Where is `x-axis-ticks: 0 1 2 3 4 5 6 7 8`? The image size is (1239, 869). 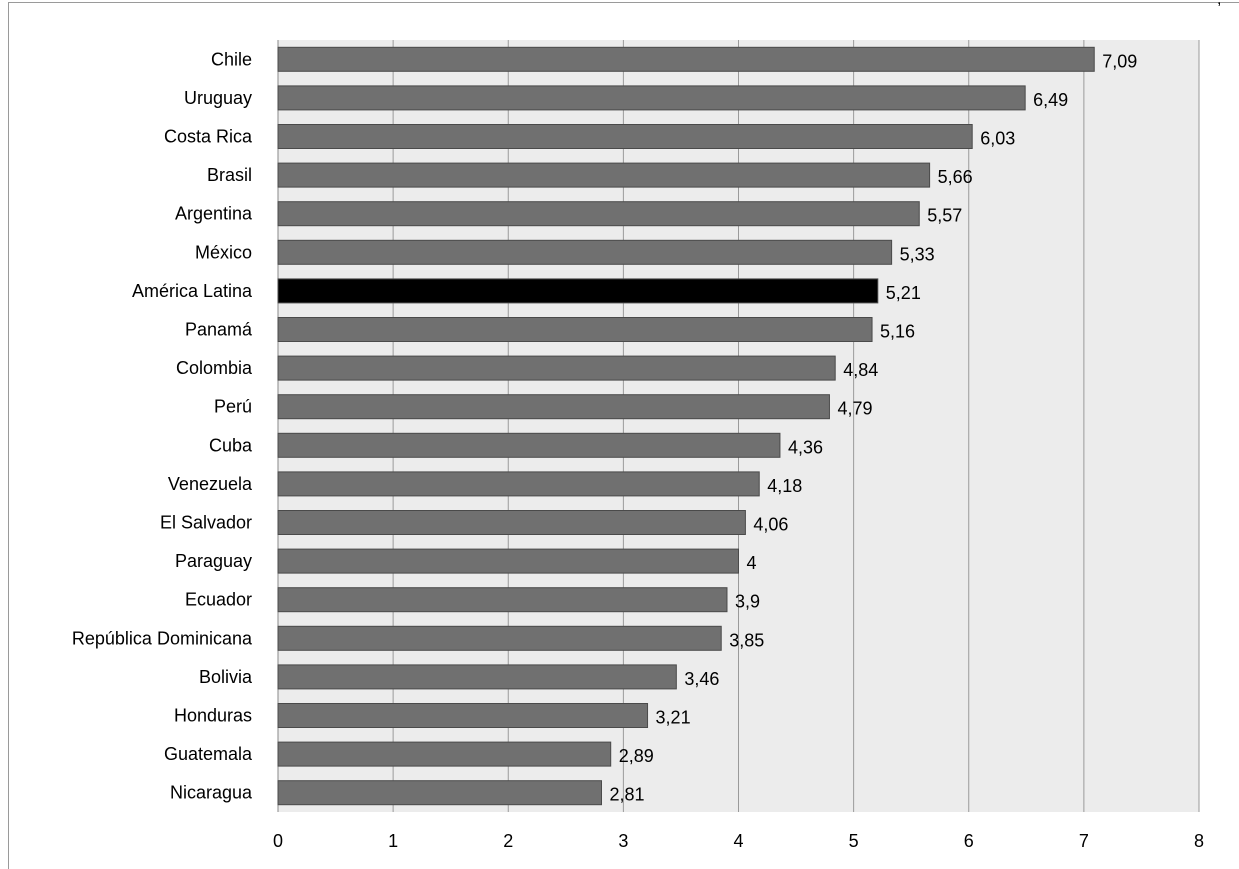 x-axis-ticks: 0 1 2 3 4 5 6 7 8 is located at coordinates (738, 841).